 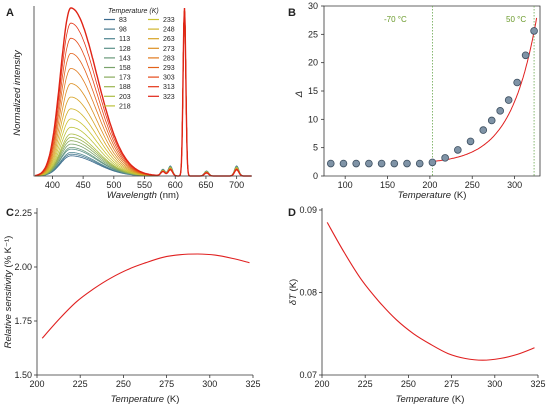 I want to click on panel-b-xlabel: Temperature (K), so click(x=432, y=195).